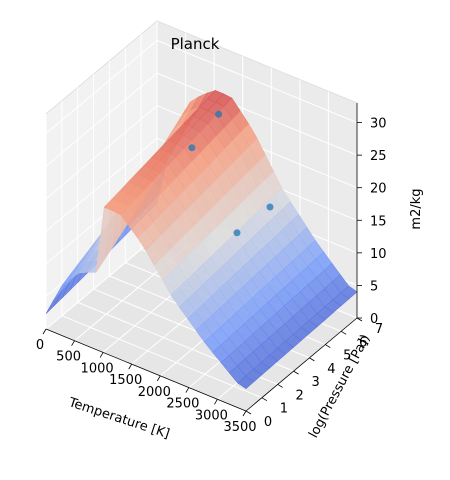 This screenshot has width=450, height=480. Describe the element at coordinates (40, 345) in the screenshot. I see `x-tick-label: 0` at that location.